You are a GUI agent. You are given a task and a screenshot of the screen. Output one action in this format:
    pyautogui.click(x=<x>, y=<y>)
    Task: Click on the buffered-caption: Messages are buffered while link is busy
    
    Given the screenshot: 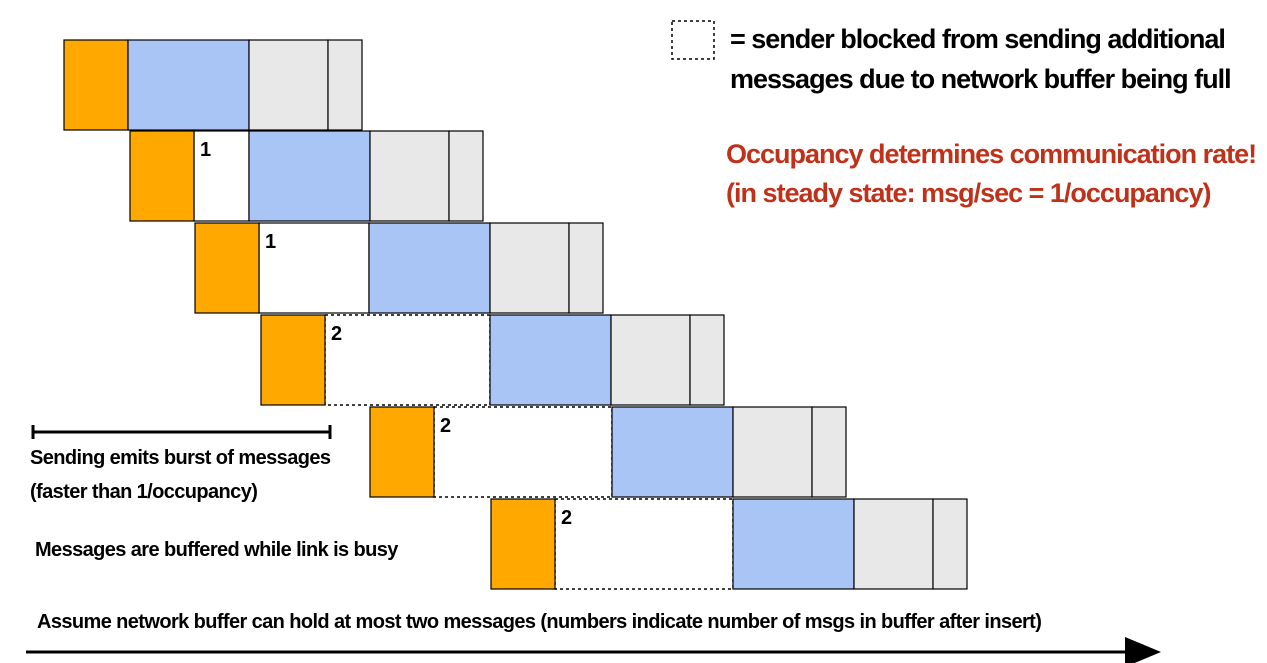 What is the action you would take?
    pyautogui.click(x=216, y=550)
    